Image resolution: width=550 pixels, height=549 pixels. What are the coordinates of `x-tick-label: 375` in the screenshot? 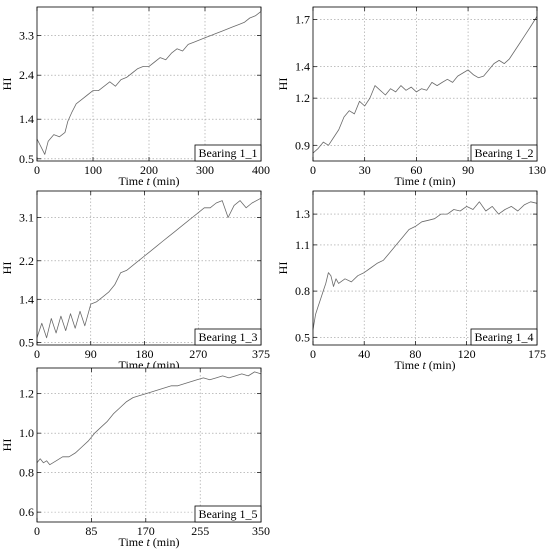 It's located at (261, 354).